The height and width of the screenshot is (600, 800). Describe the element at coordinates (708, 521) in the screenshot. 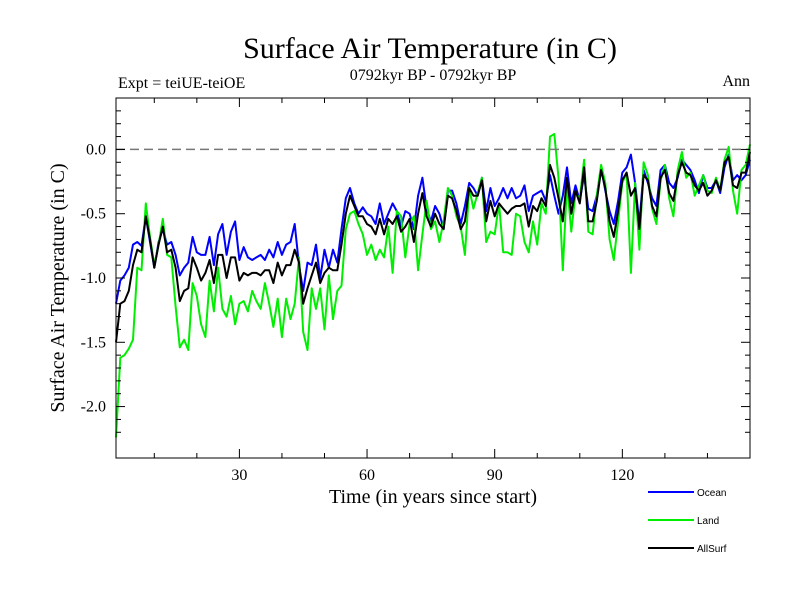

I see `legend-label-land: Land` at that location.